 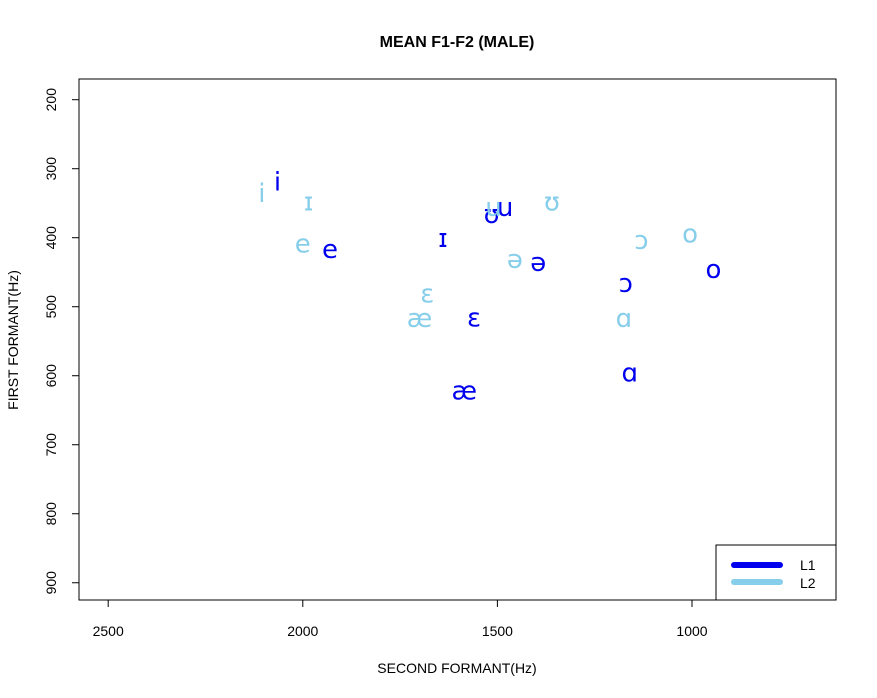 What do you see at coordinates (457, 42) in the screenshot?
I see `chart-title: MEAN F1-F2 (MALE)` at bounding box center [457, 42].